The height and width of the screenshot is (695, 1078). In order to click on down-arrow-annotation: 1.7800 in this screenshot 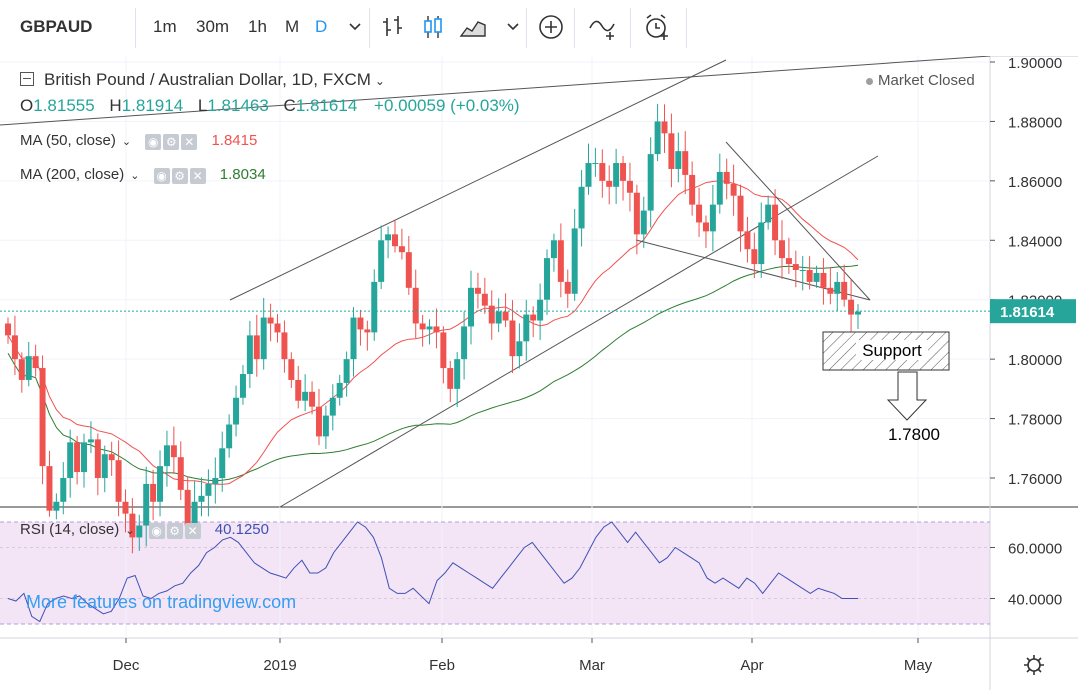, I will do `click(913, 407)`.